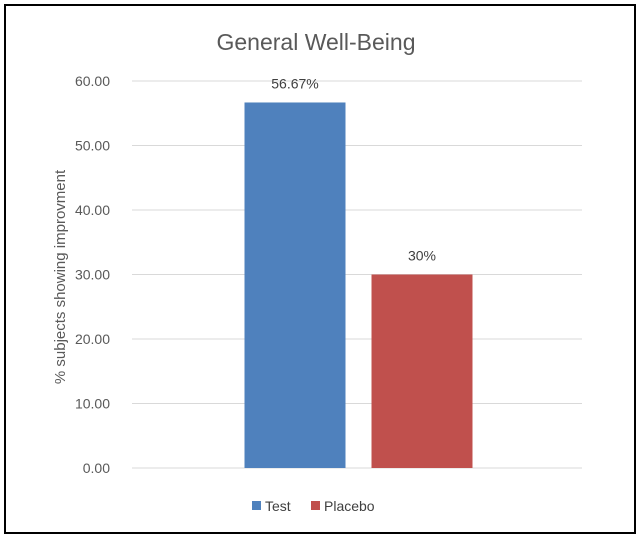 This screenshot has height=541, width=642. What do you see at coordinates (422, 256) in the screenshot?
I see `data-label-placebo: 30%` at bounding box center [422, 256].